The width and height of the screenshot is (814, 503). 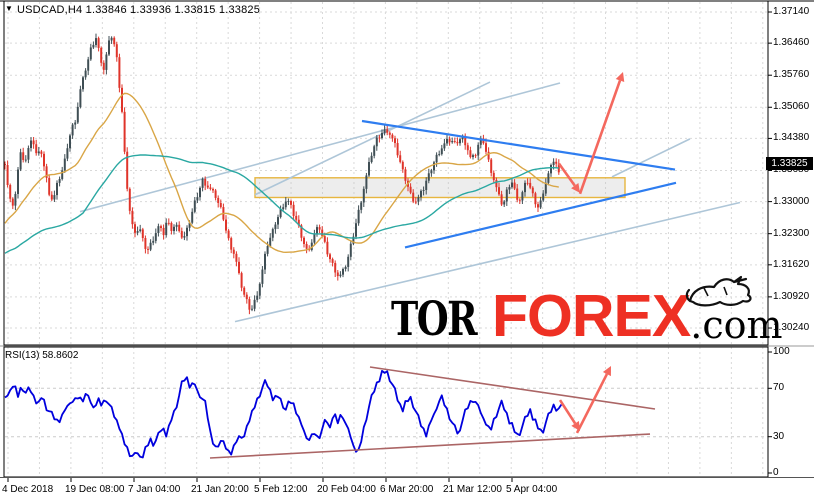 What do you see at coordinates (281, 489) in the screenshot?
I see `time-tick-label: 5 Feb 12:00` at bounding box center [281, 489].